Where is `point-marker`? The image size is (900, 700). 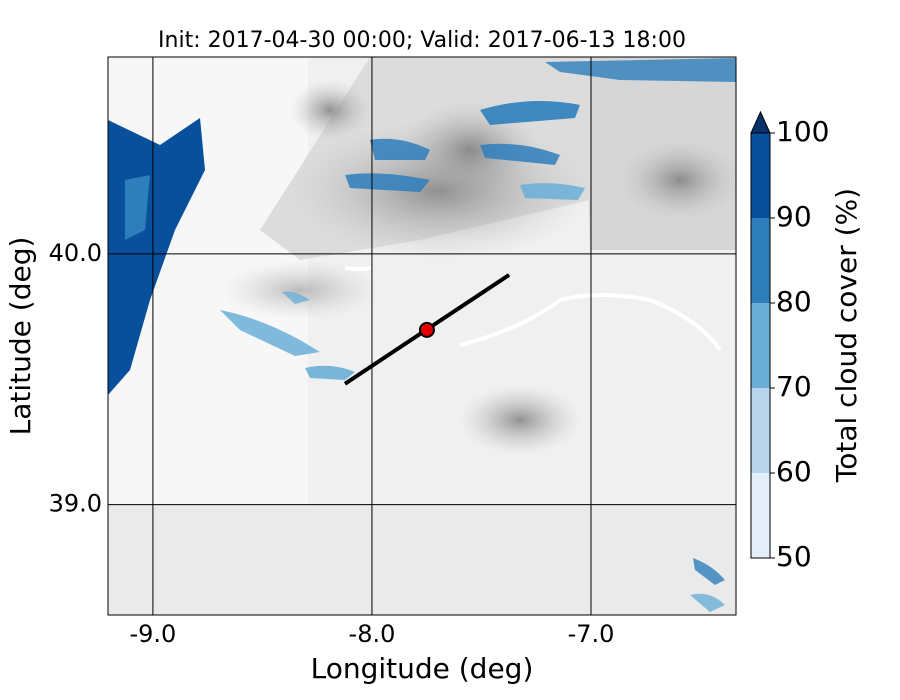 point-marker is located at coordinates (426, 329).